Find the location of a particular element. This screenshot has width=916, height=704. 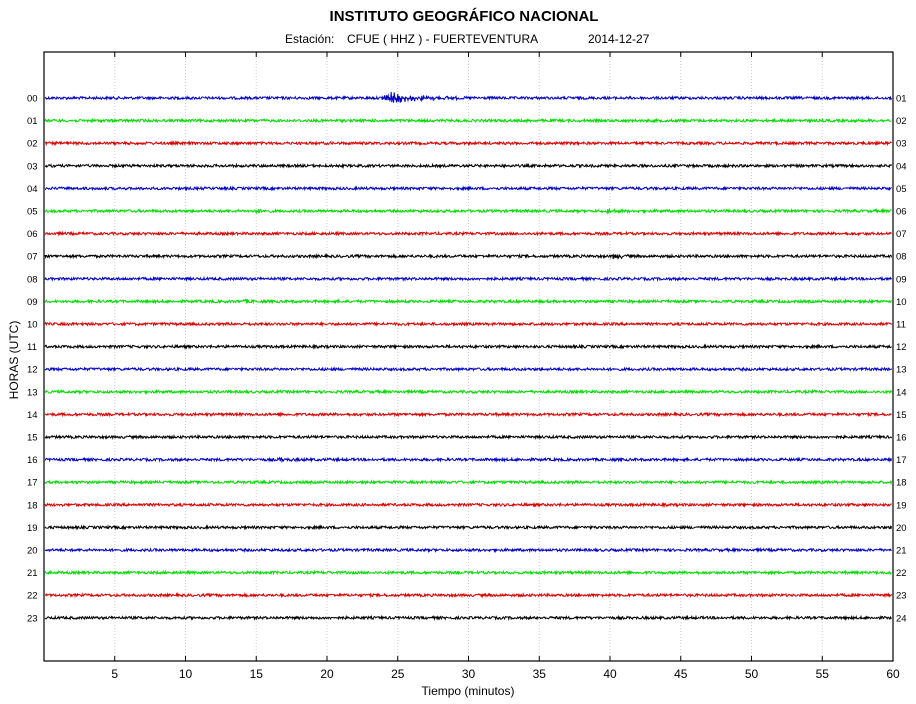

hour-label-right: 02 is located at coordinates (901, 121).